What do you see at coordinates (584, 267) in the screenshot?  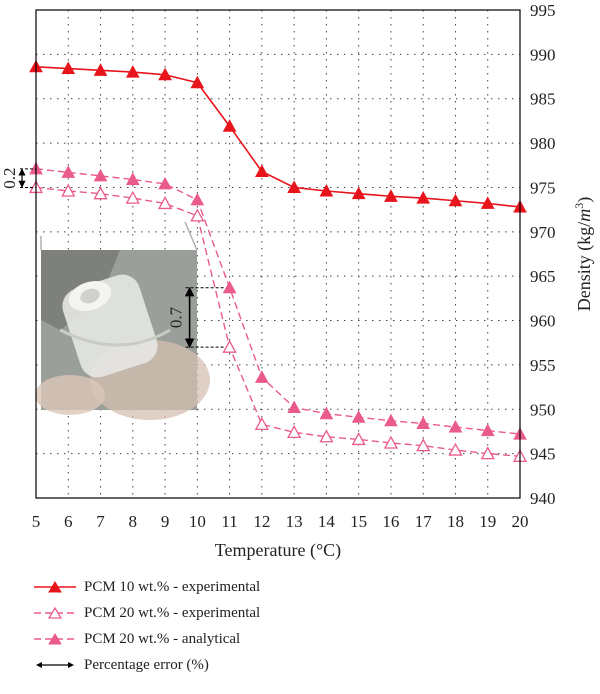 I see `y-axis-title-part1: Density (kg/` at bounding box center [584, 267].